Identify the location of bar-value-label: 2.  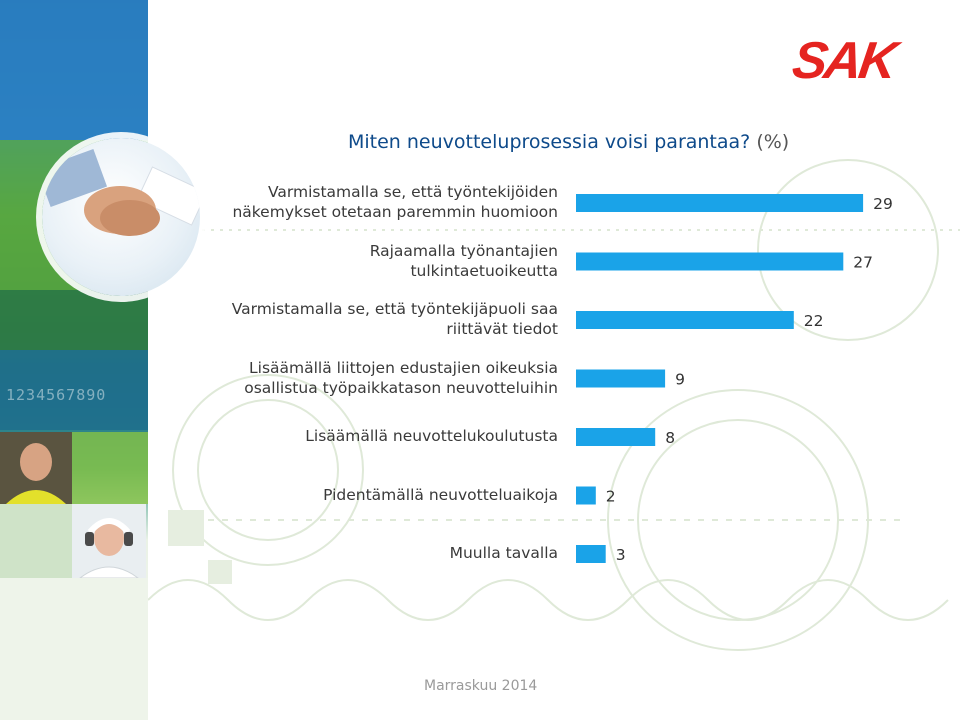
(611, 497).